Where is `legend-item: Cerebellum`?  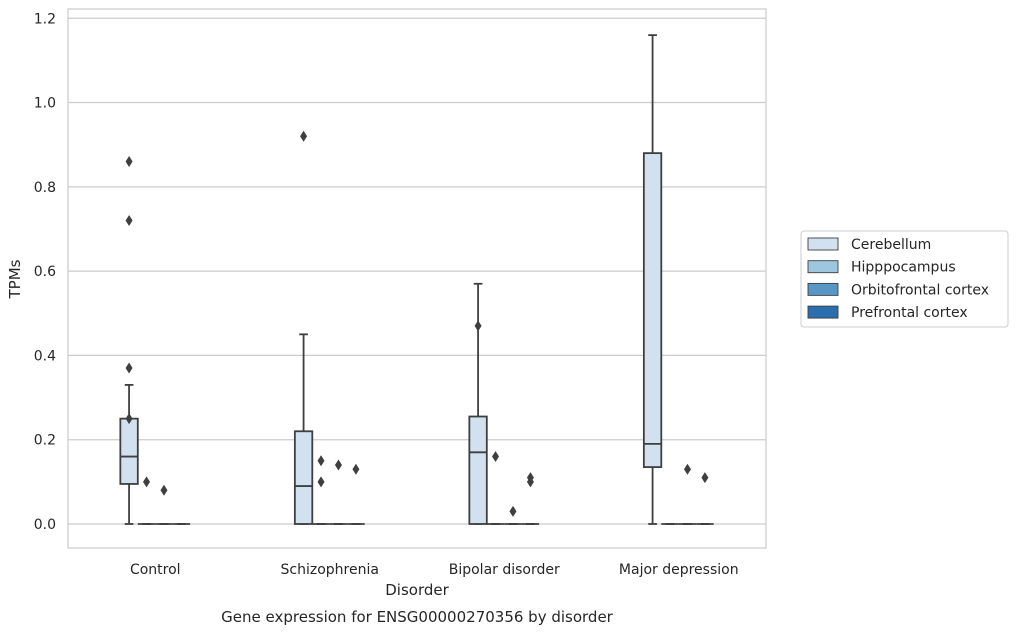 legend-item: Cerebellum is located at coordinates (869, 245).